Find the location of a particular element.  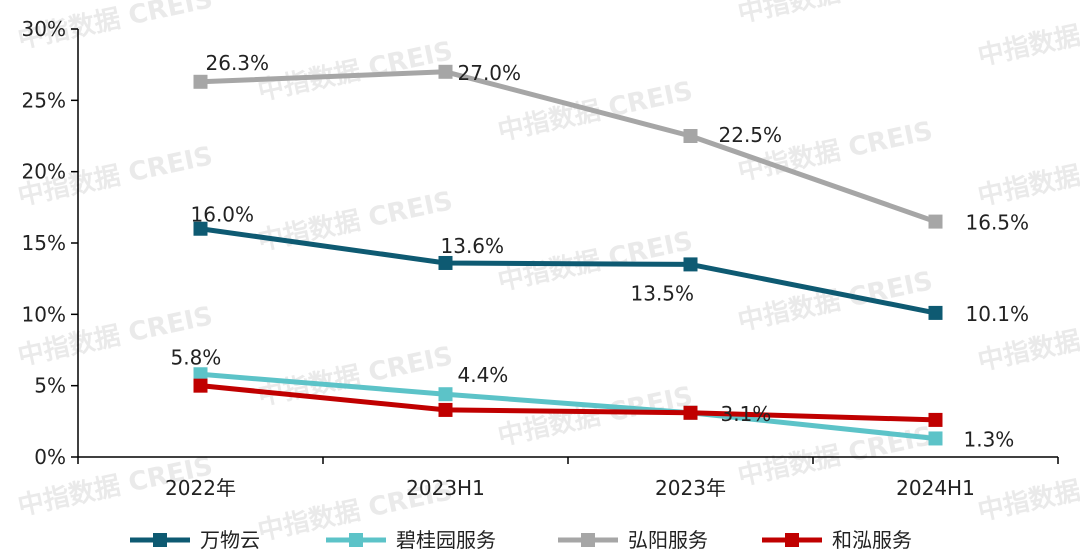

y-tick-label: 10% is located at coordinates (44, 314).